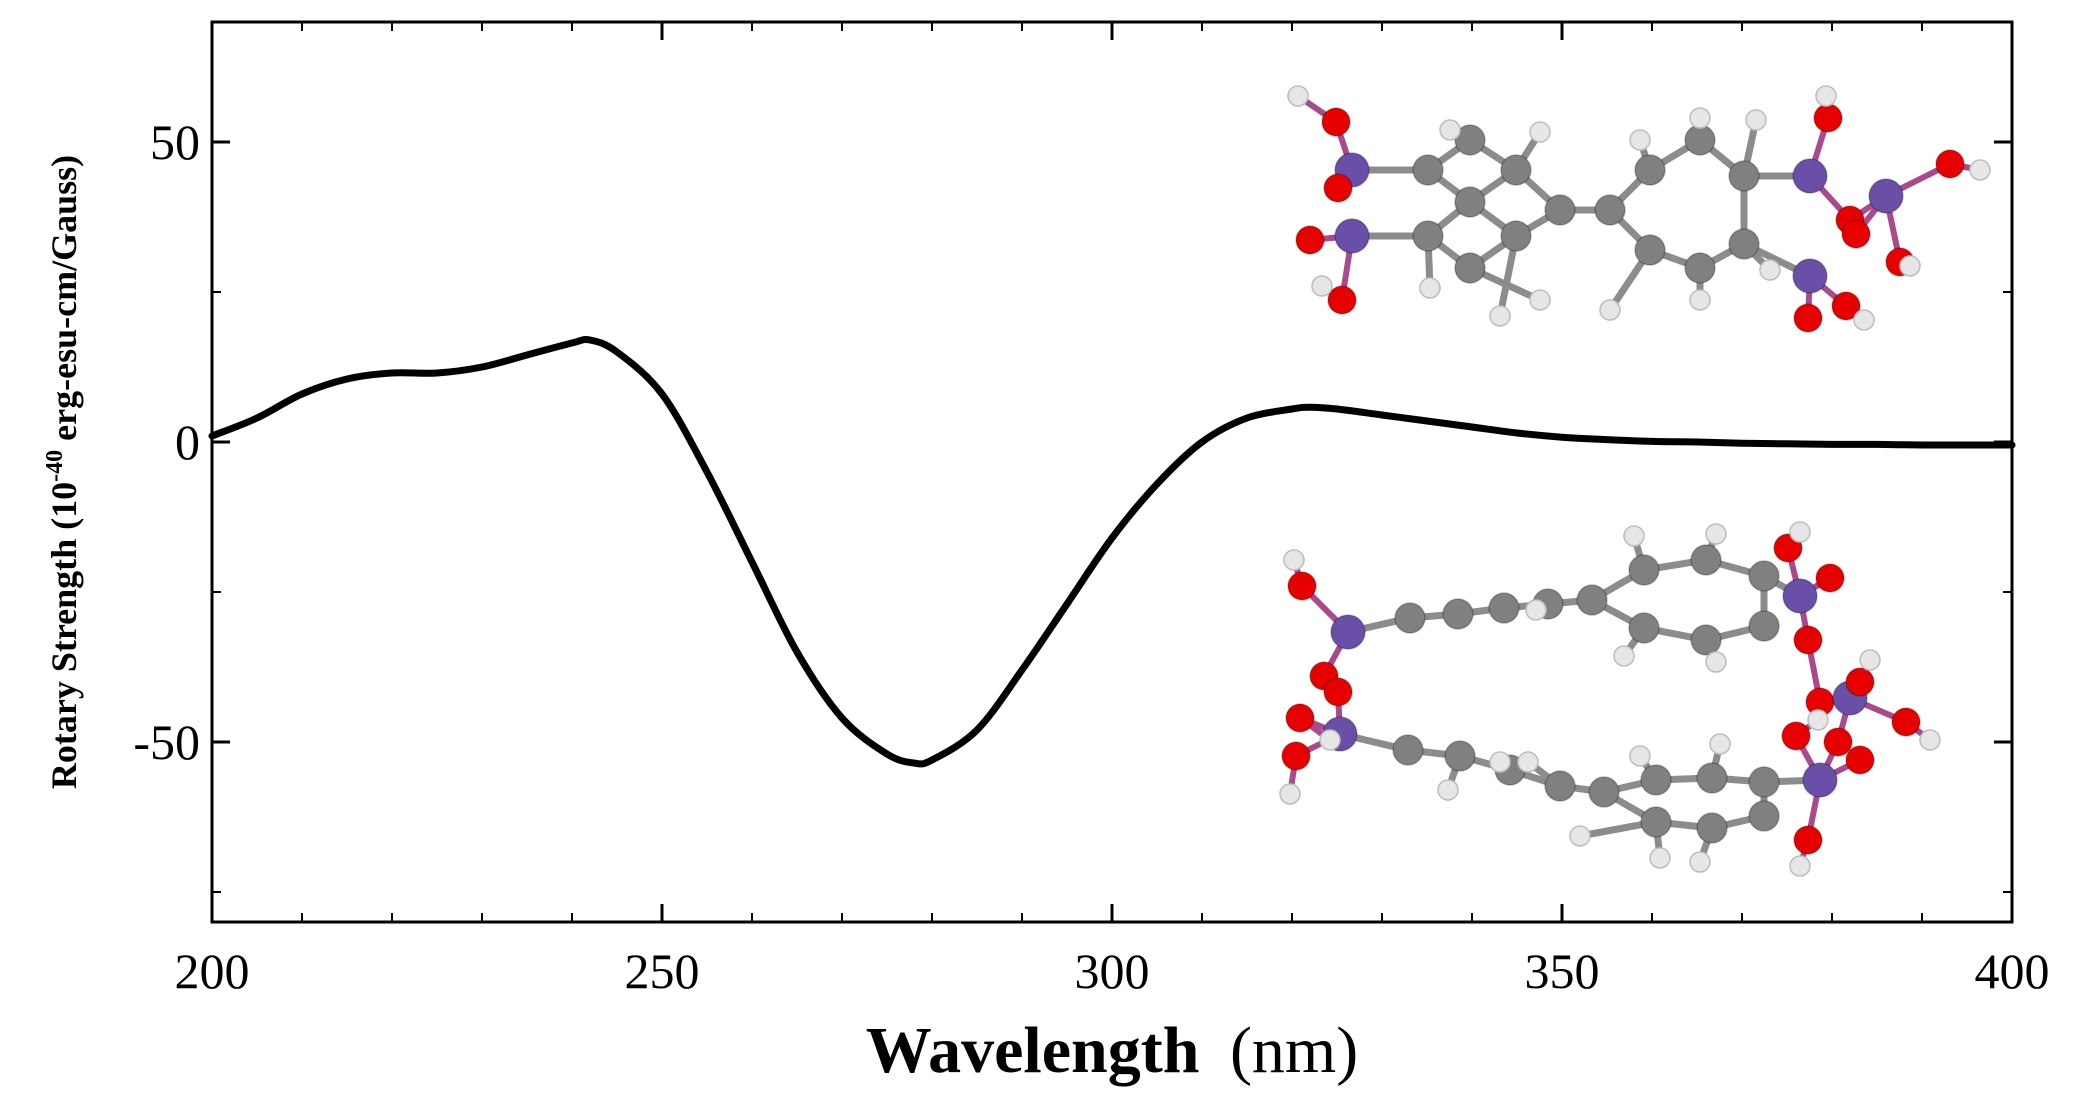 This screenshot has width=2076, height=1104. What do you see at coordinates (55, 466) in the screenshot?
I see `y-axis-label-exponent: -40` at bounding box center [55, 466].